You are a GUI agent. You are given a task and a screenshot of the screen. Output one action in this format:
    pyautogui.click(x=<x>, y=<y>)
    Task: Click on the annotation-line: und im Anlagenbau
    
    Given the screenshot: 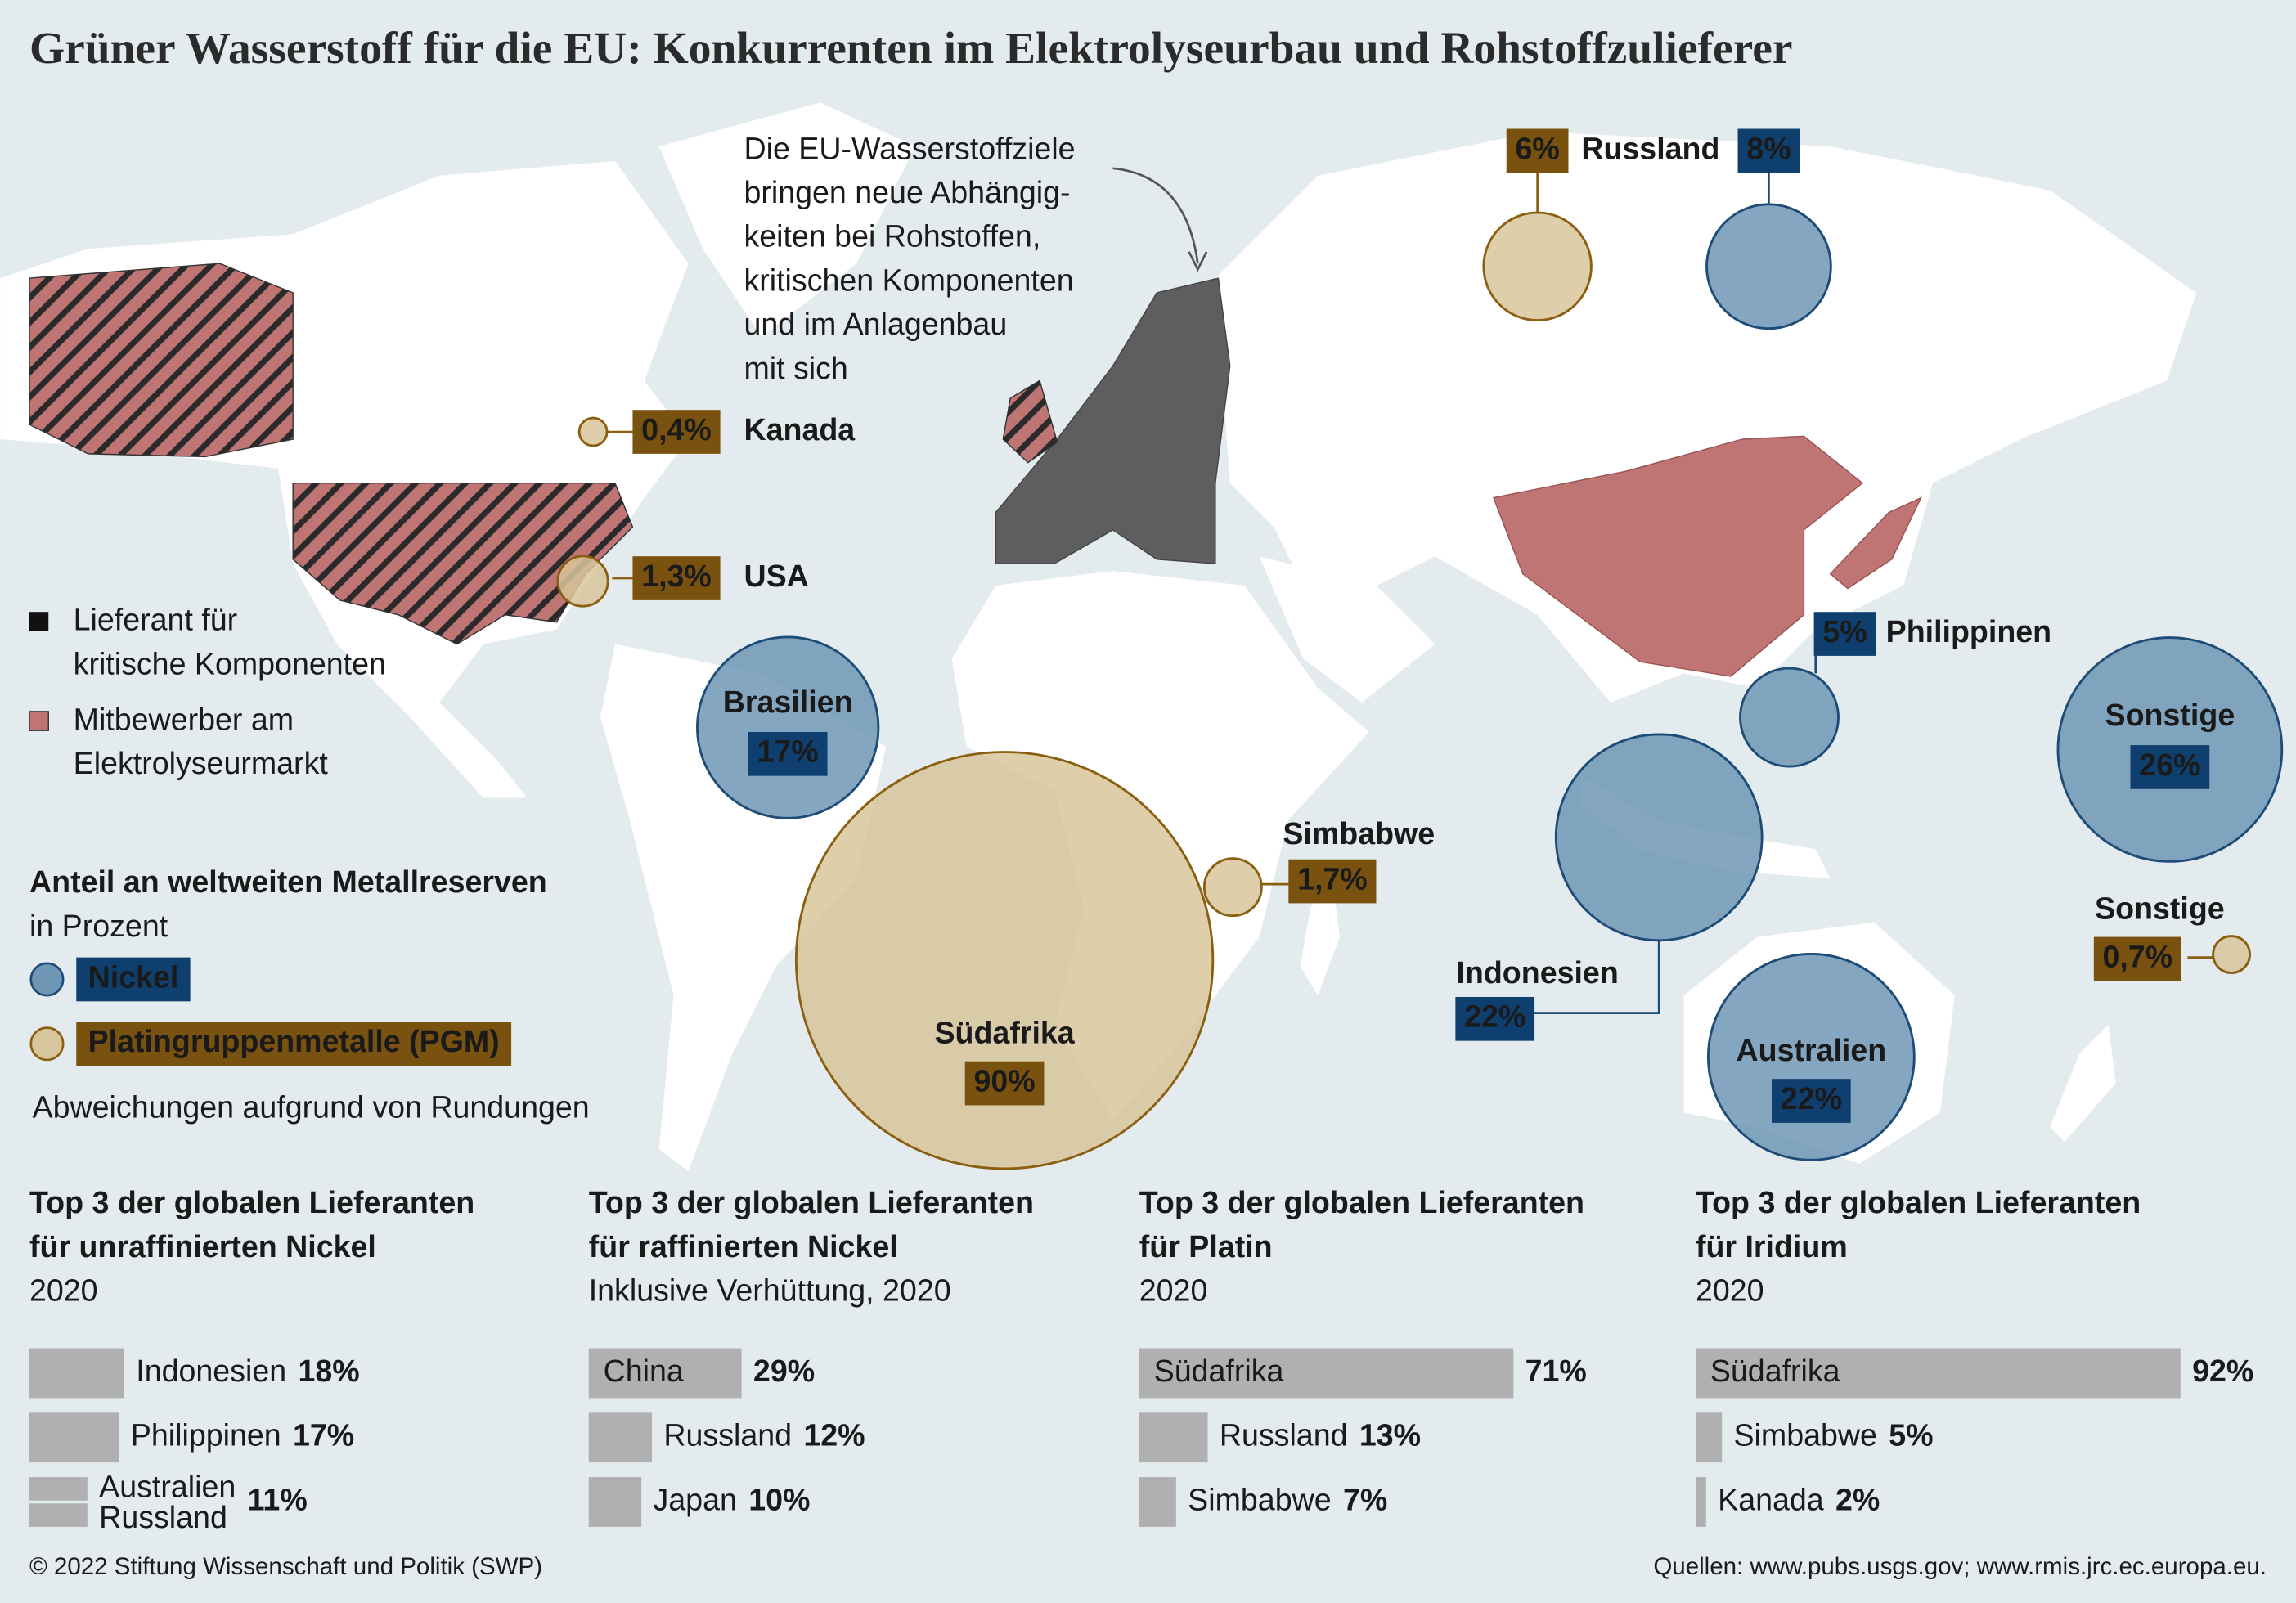 What is the action you would take?
    pyautogui.click(x=876, y=324)
    